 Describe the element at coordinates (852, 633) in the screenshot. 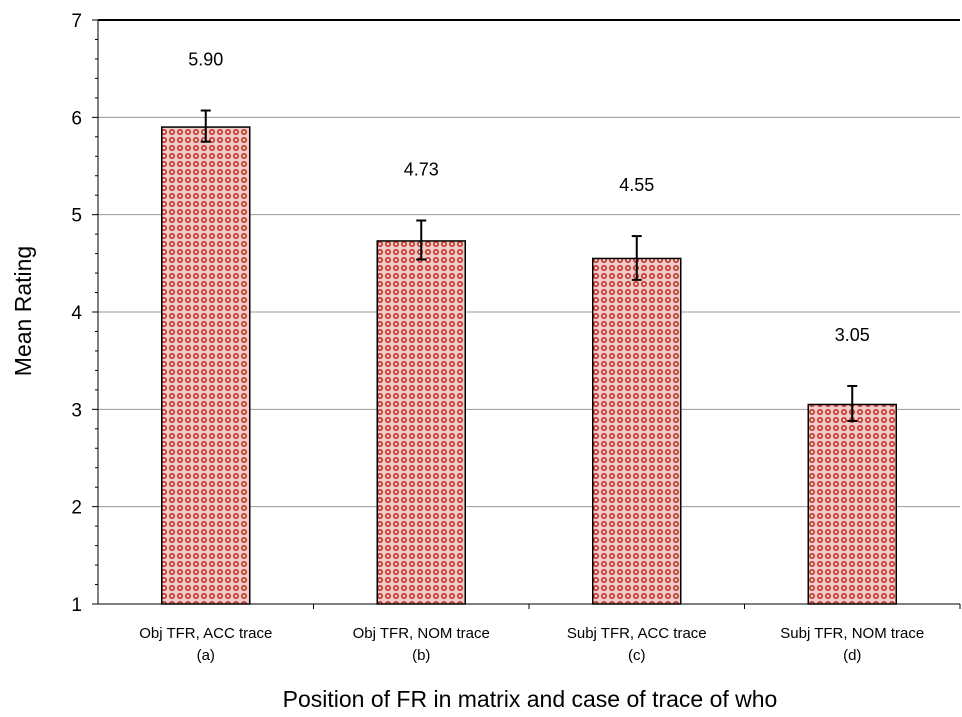

I see `x-tick-label: Subj TFR, NOM trace` at that location.